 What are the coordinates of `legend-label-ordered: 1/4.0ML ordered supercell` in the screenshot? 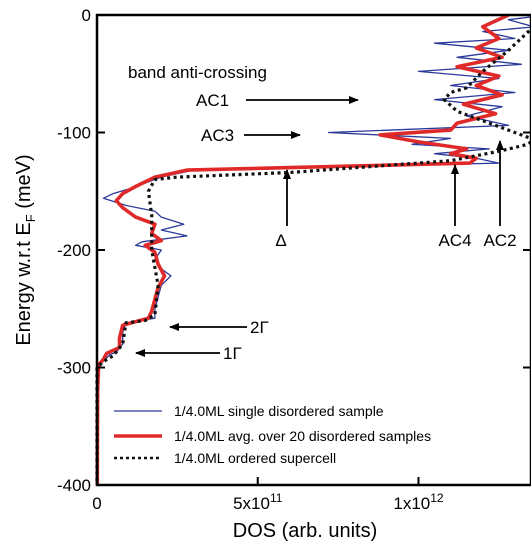 It's located at (255, 458).